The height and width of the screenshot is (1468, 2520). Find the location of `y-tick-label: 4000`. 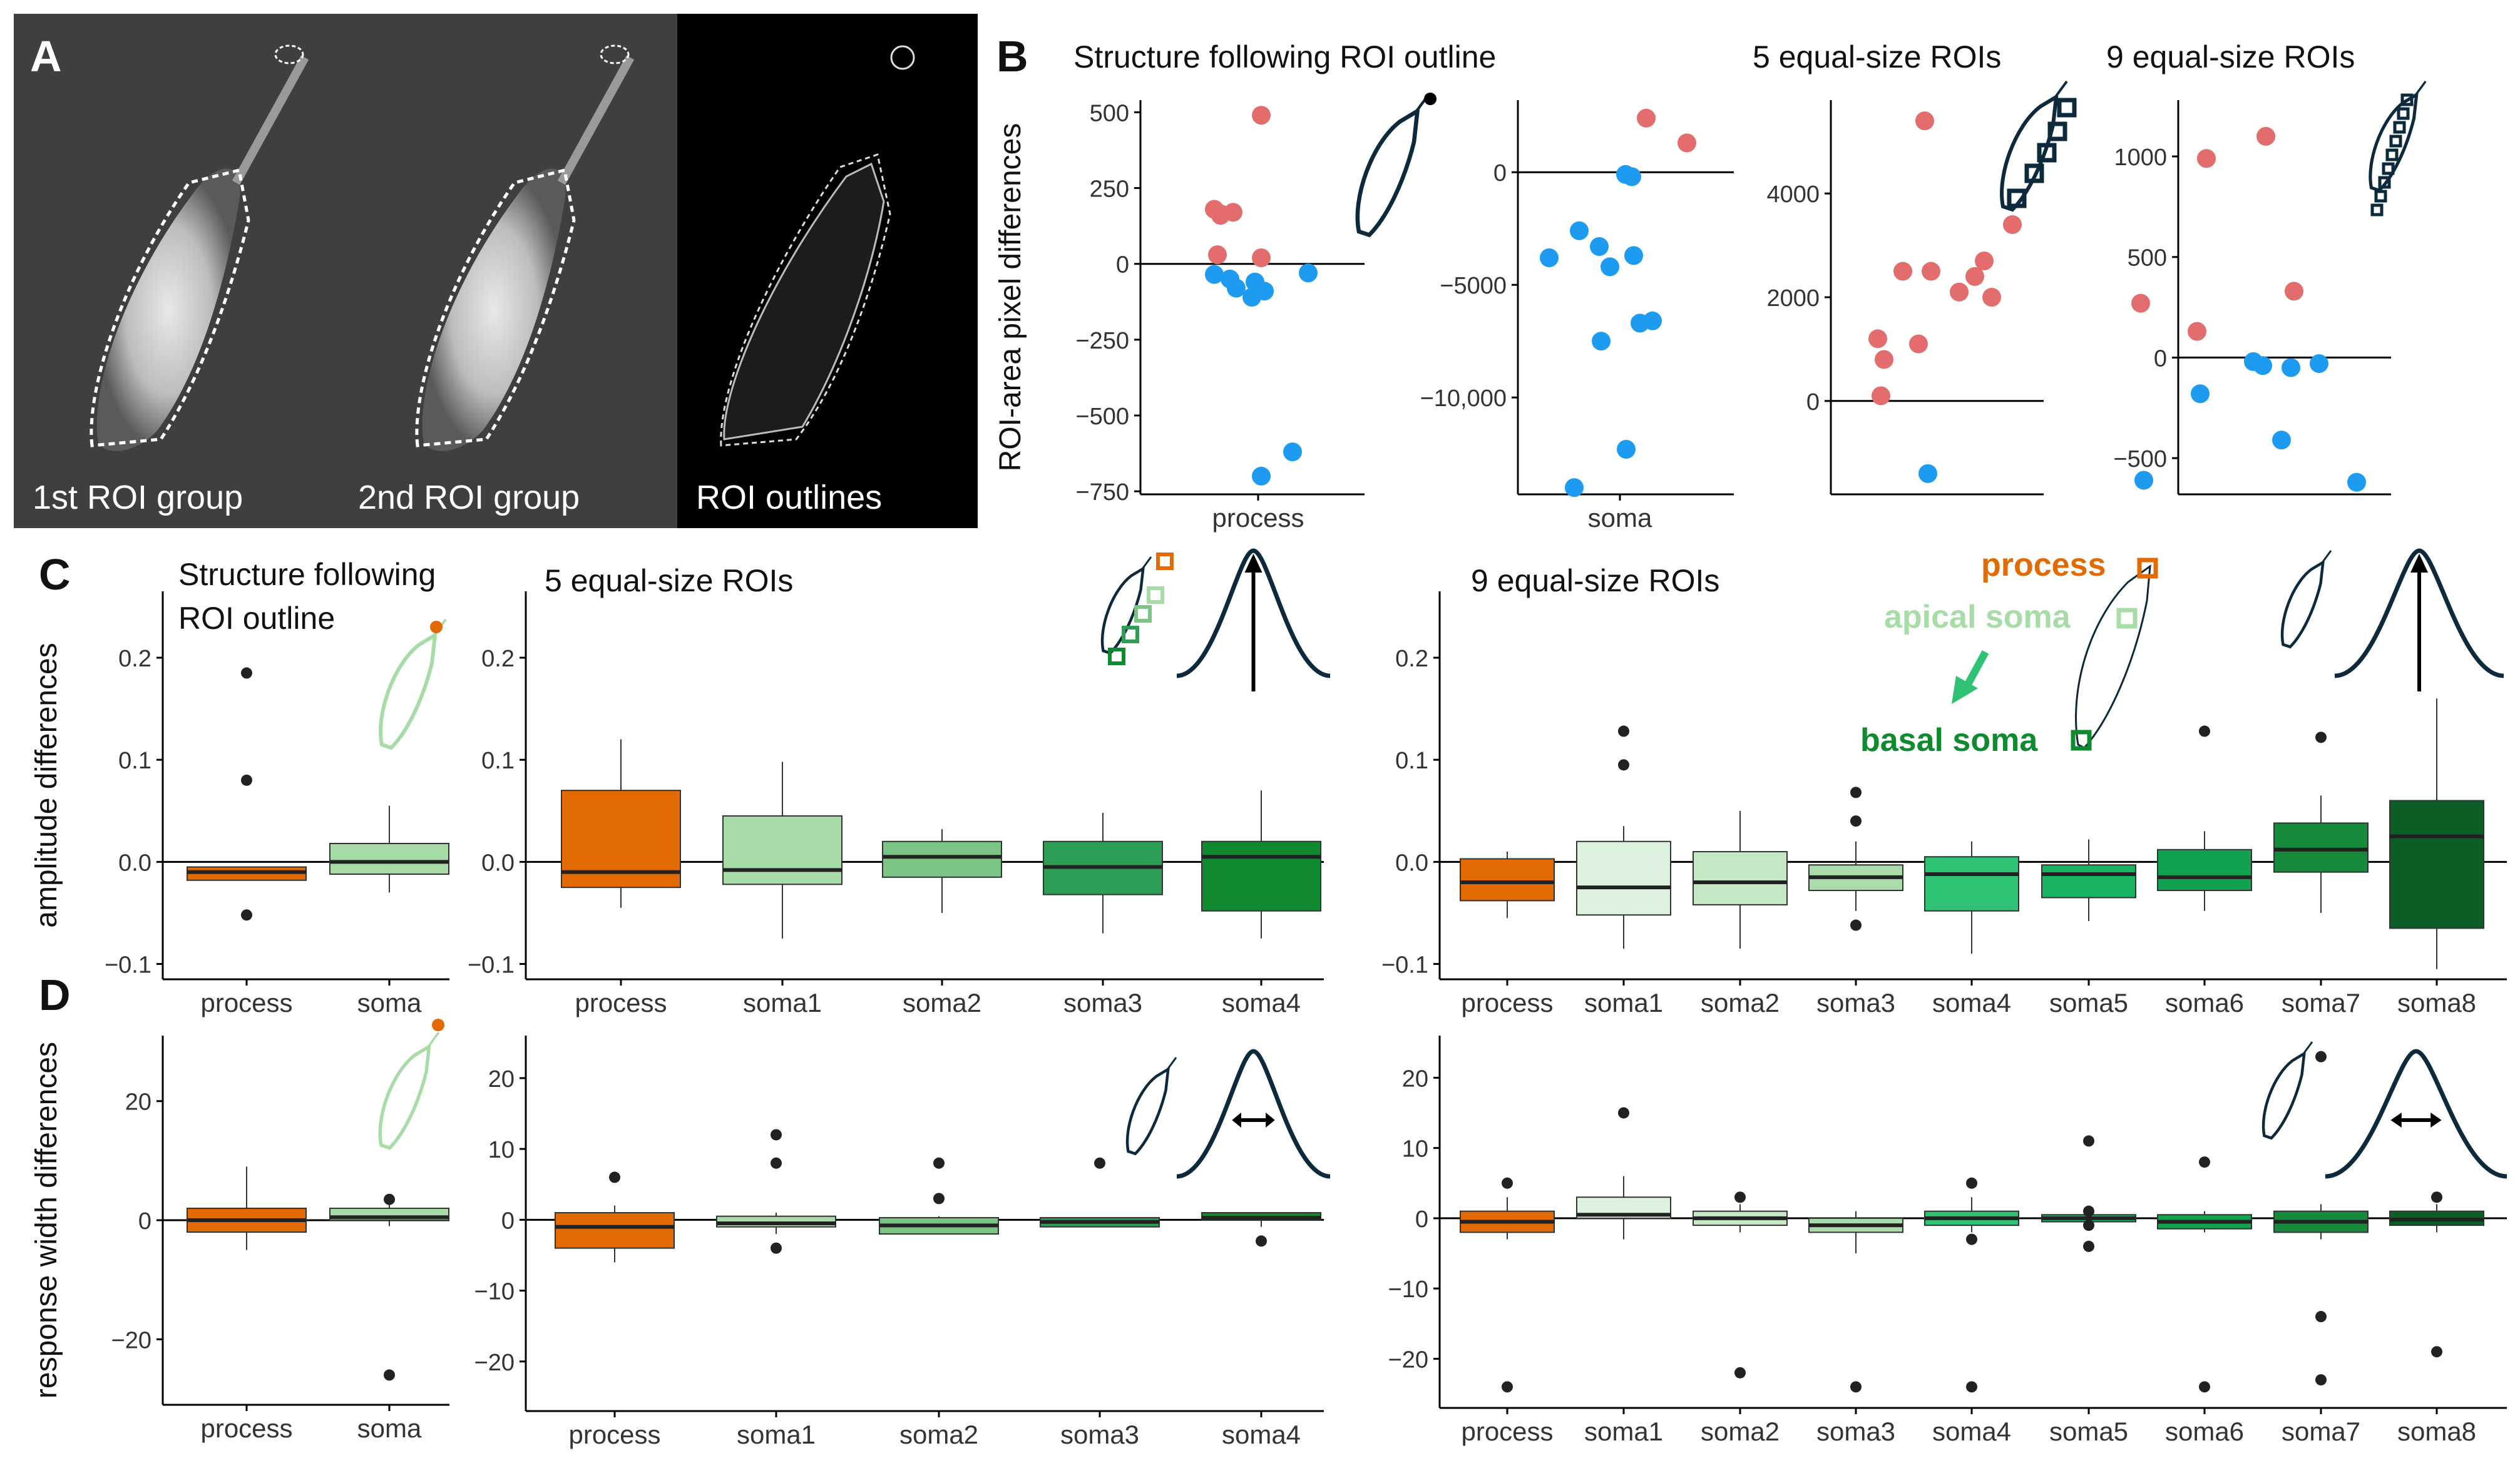

y-tick-label: 4000 is located at coordinates (1793, 194).